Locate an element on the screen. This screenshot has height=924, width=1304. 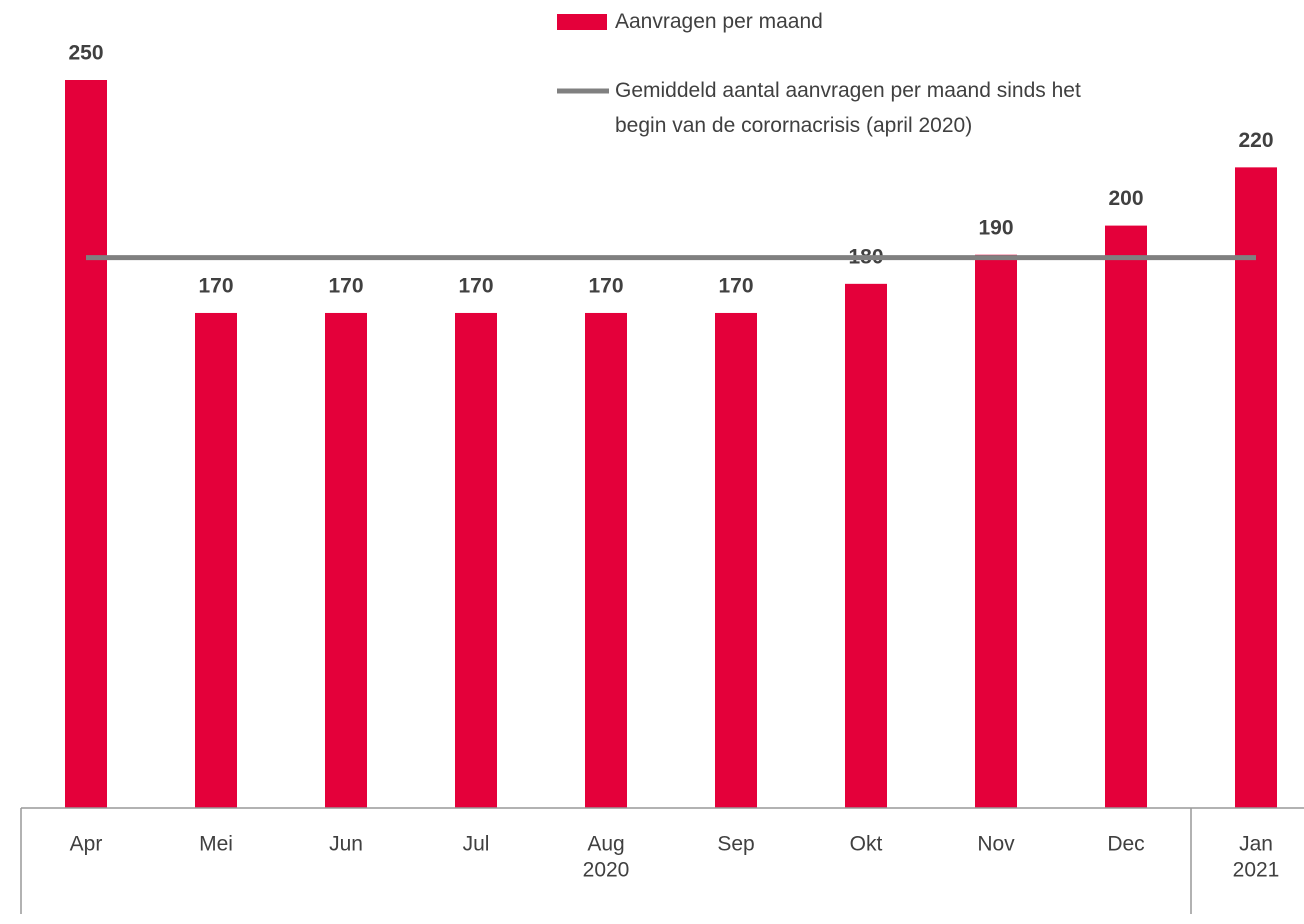
x-tick-label: Jul is located at coordinates (476, 844).